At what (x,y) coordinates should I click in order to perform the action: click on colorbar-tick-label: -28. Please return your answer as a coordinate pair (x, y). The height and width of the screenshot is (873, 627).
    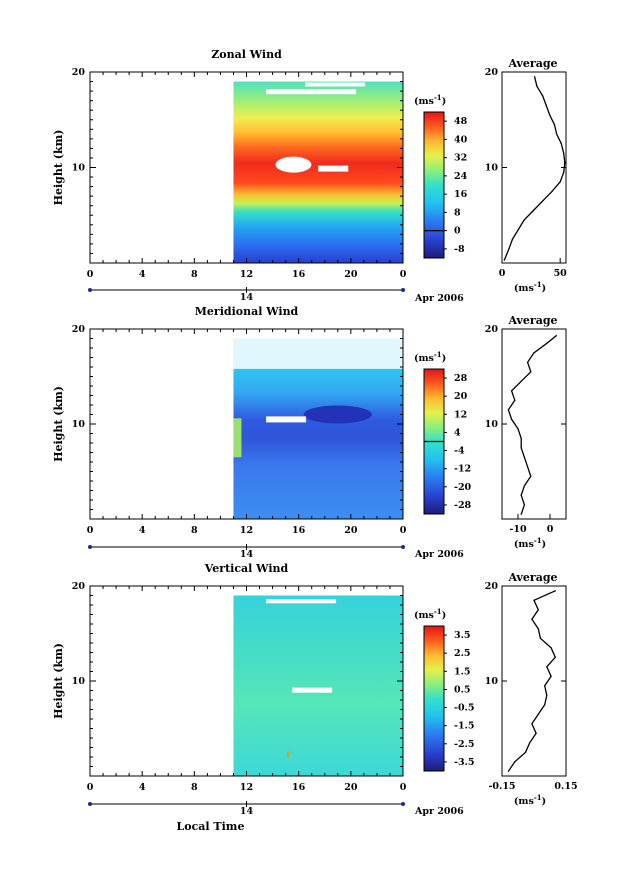
    Looking at the image, I should click on (463, 505).